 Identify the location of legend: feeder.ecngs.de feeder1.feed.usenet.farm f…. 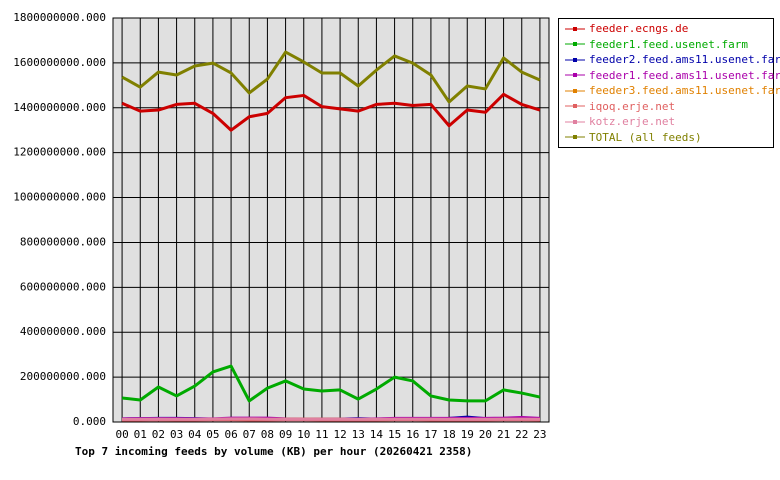
(669, 83).